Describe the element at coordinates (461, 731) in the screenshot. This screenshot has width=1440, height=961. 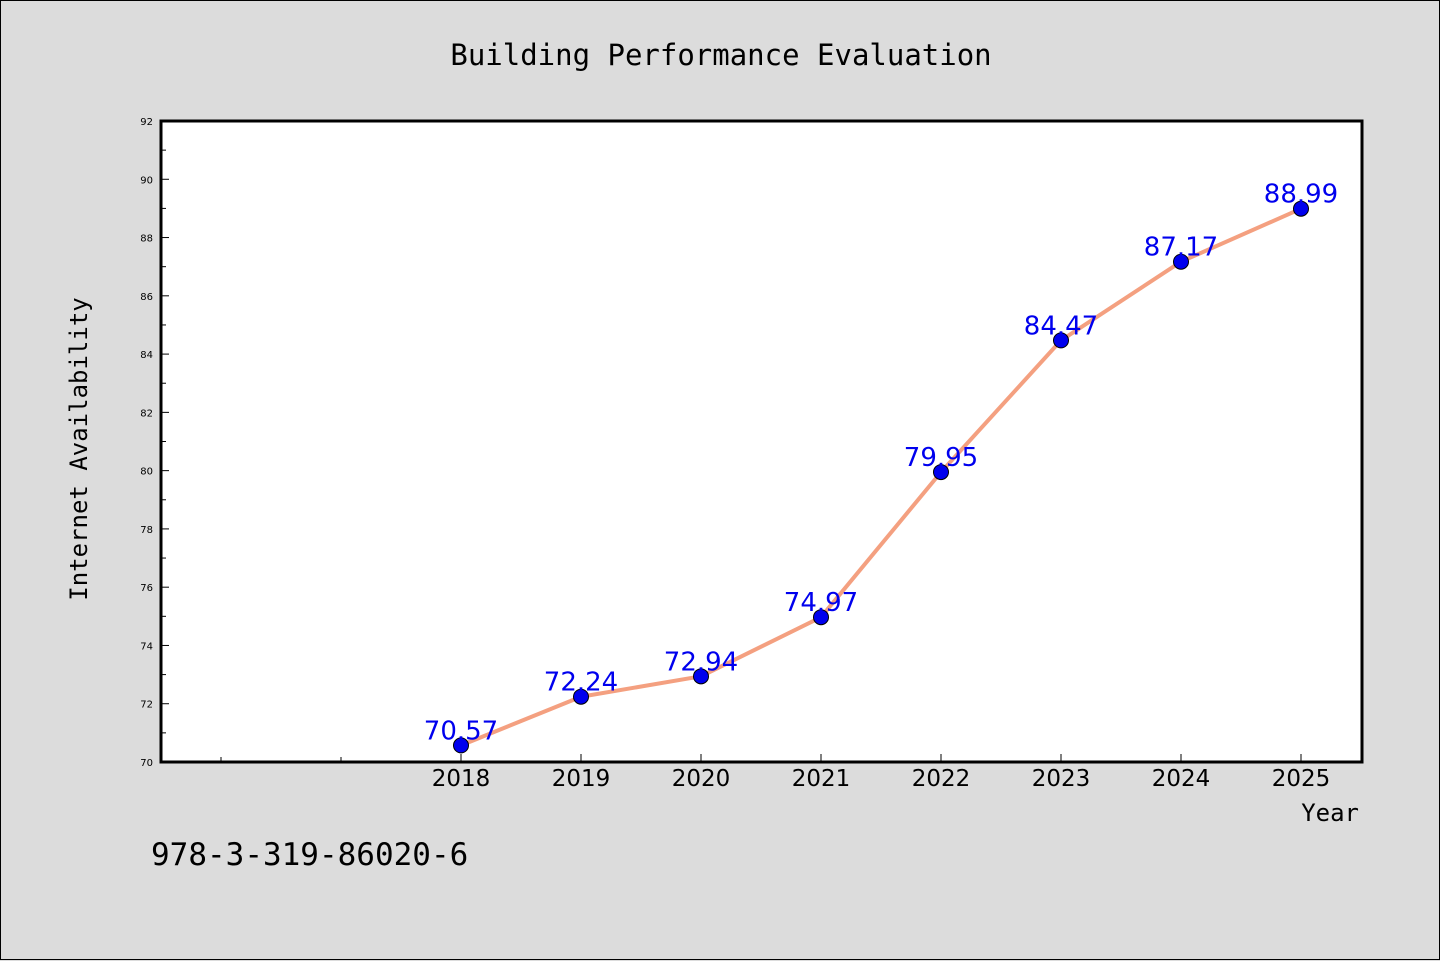
I see `data-value-label: 70.57` at that location.